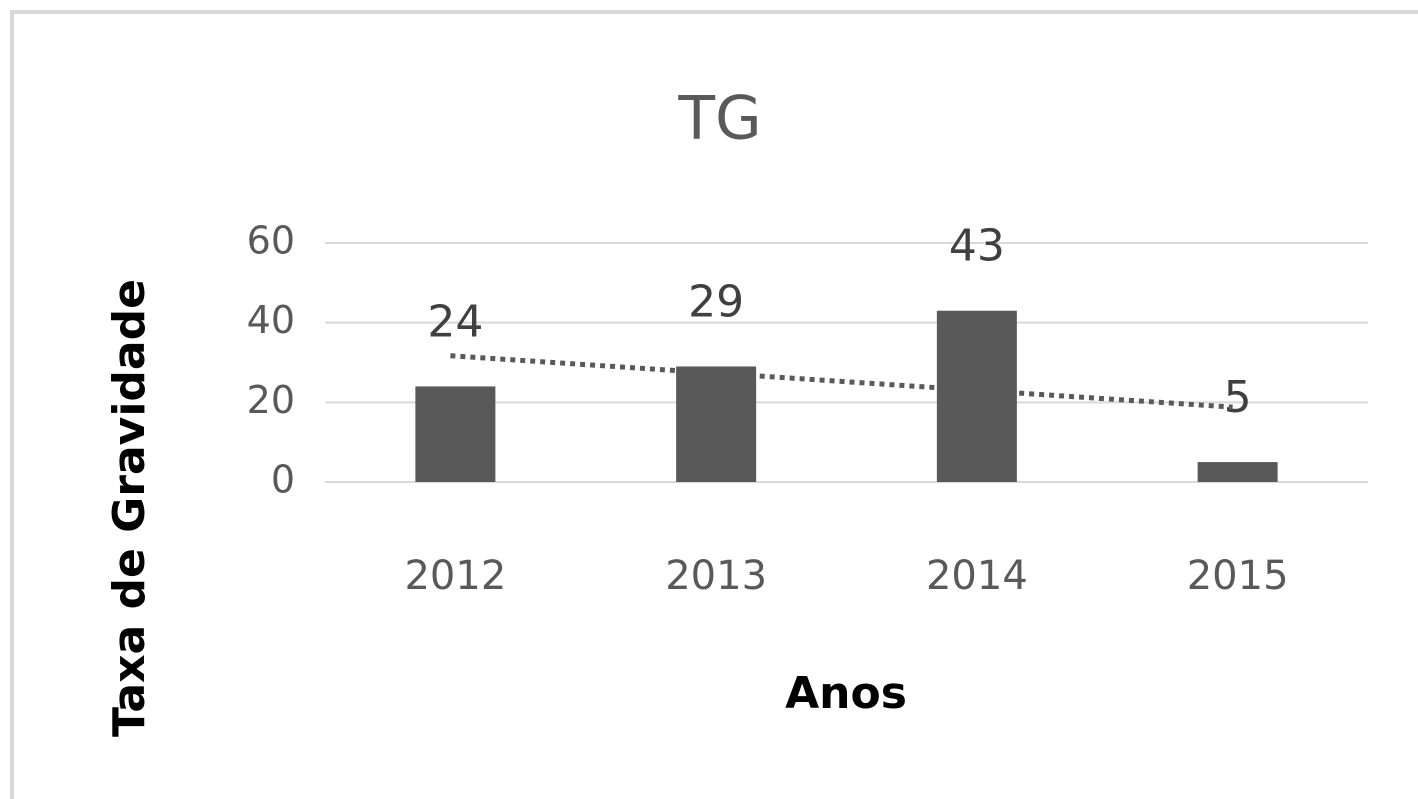  I want to click on x-axis-title: Anos, so click(846, 693).